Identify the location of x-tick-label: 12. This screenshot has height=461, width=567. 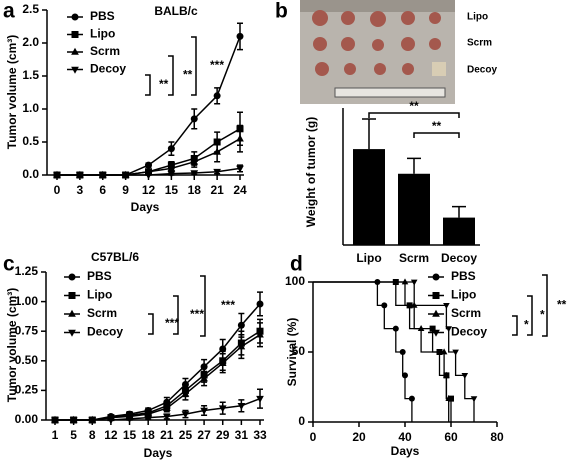
(149, 190).